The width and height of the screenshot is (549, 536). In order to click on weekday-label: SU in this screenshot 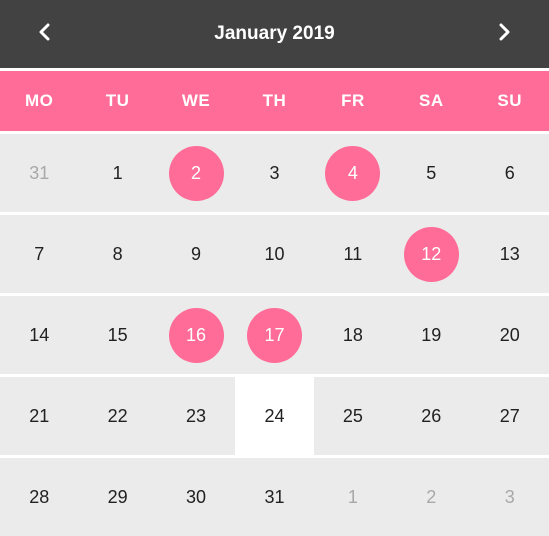, I will do `click(510, 100)`.